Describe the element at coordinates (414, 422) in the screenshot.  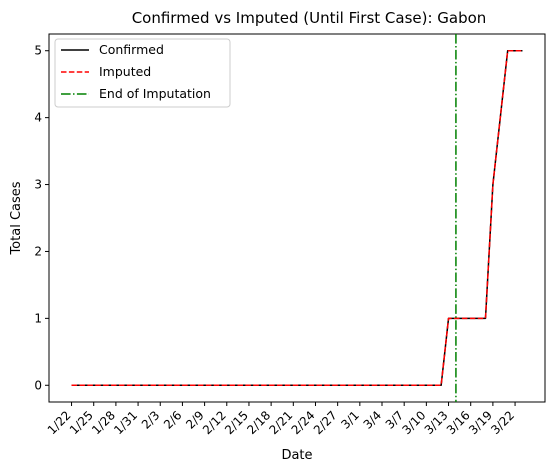
I see `x-tick-label: 3/10` at that location.